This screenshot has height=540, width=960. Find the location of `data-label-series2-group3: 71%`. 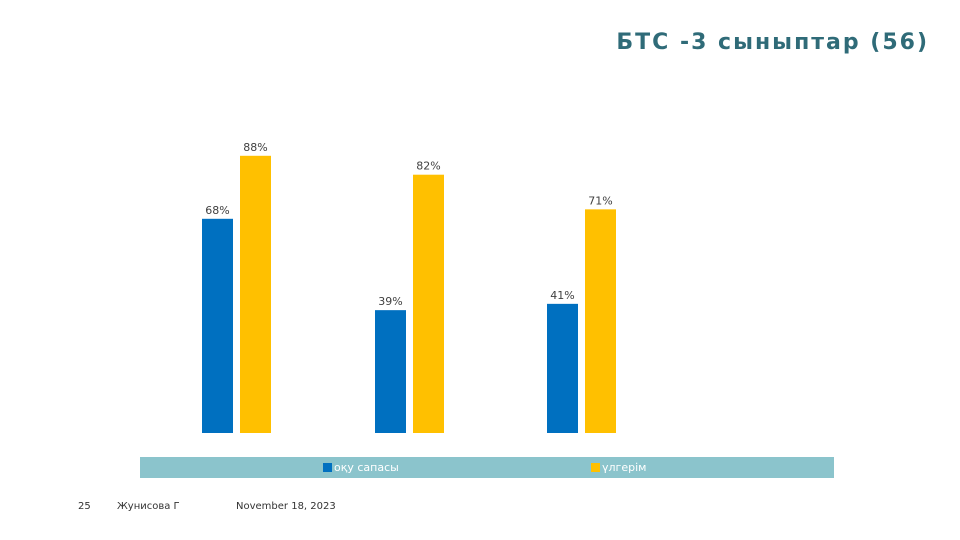

data-label-series2-group3: 71% is located at coordinates (600, 200).